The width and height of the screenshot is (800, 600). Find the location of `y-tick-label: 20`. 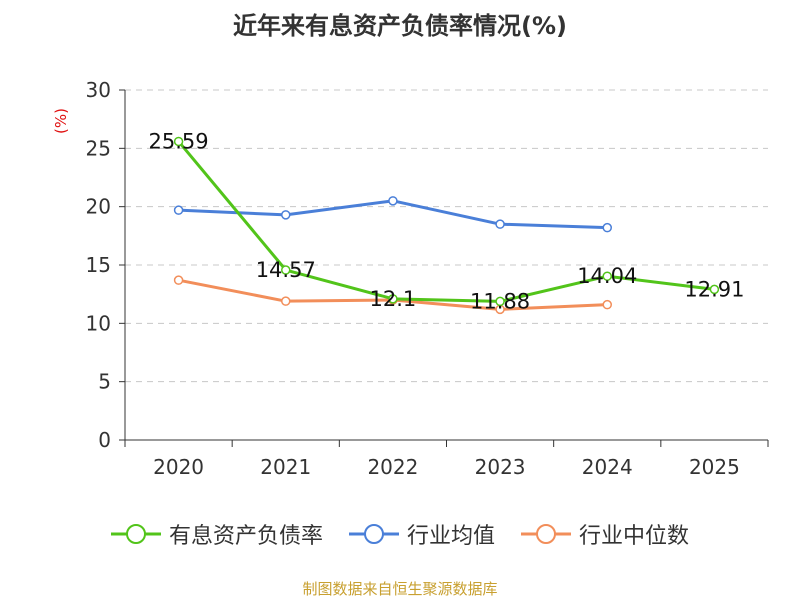

y-tick-label: 20 is located at coordinates (98, 207).